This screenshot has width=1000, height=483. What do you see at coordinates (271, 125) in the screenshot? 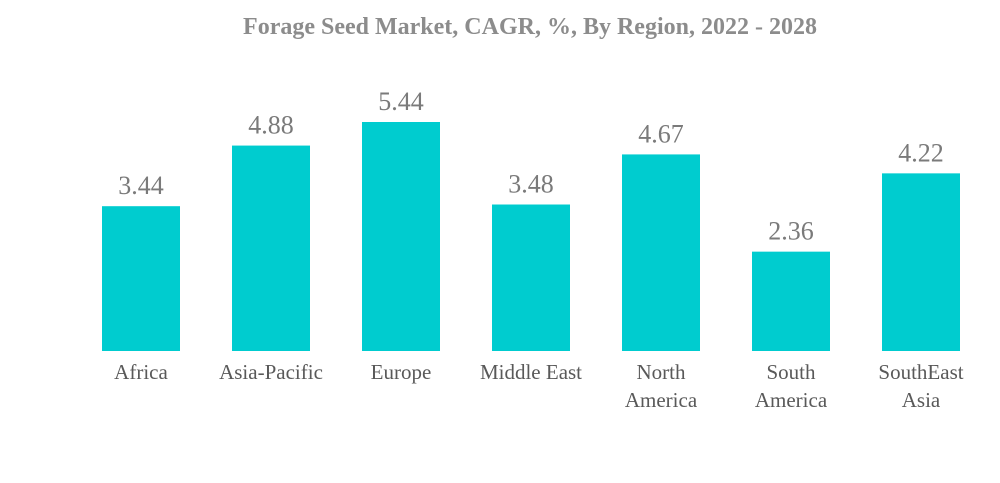
I see `value-label-1: 4.88` at bounding box center [271, 125].